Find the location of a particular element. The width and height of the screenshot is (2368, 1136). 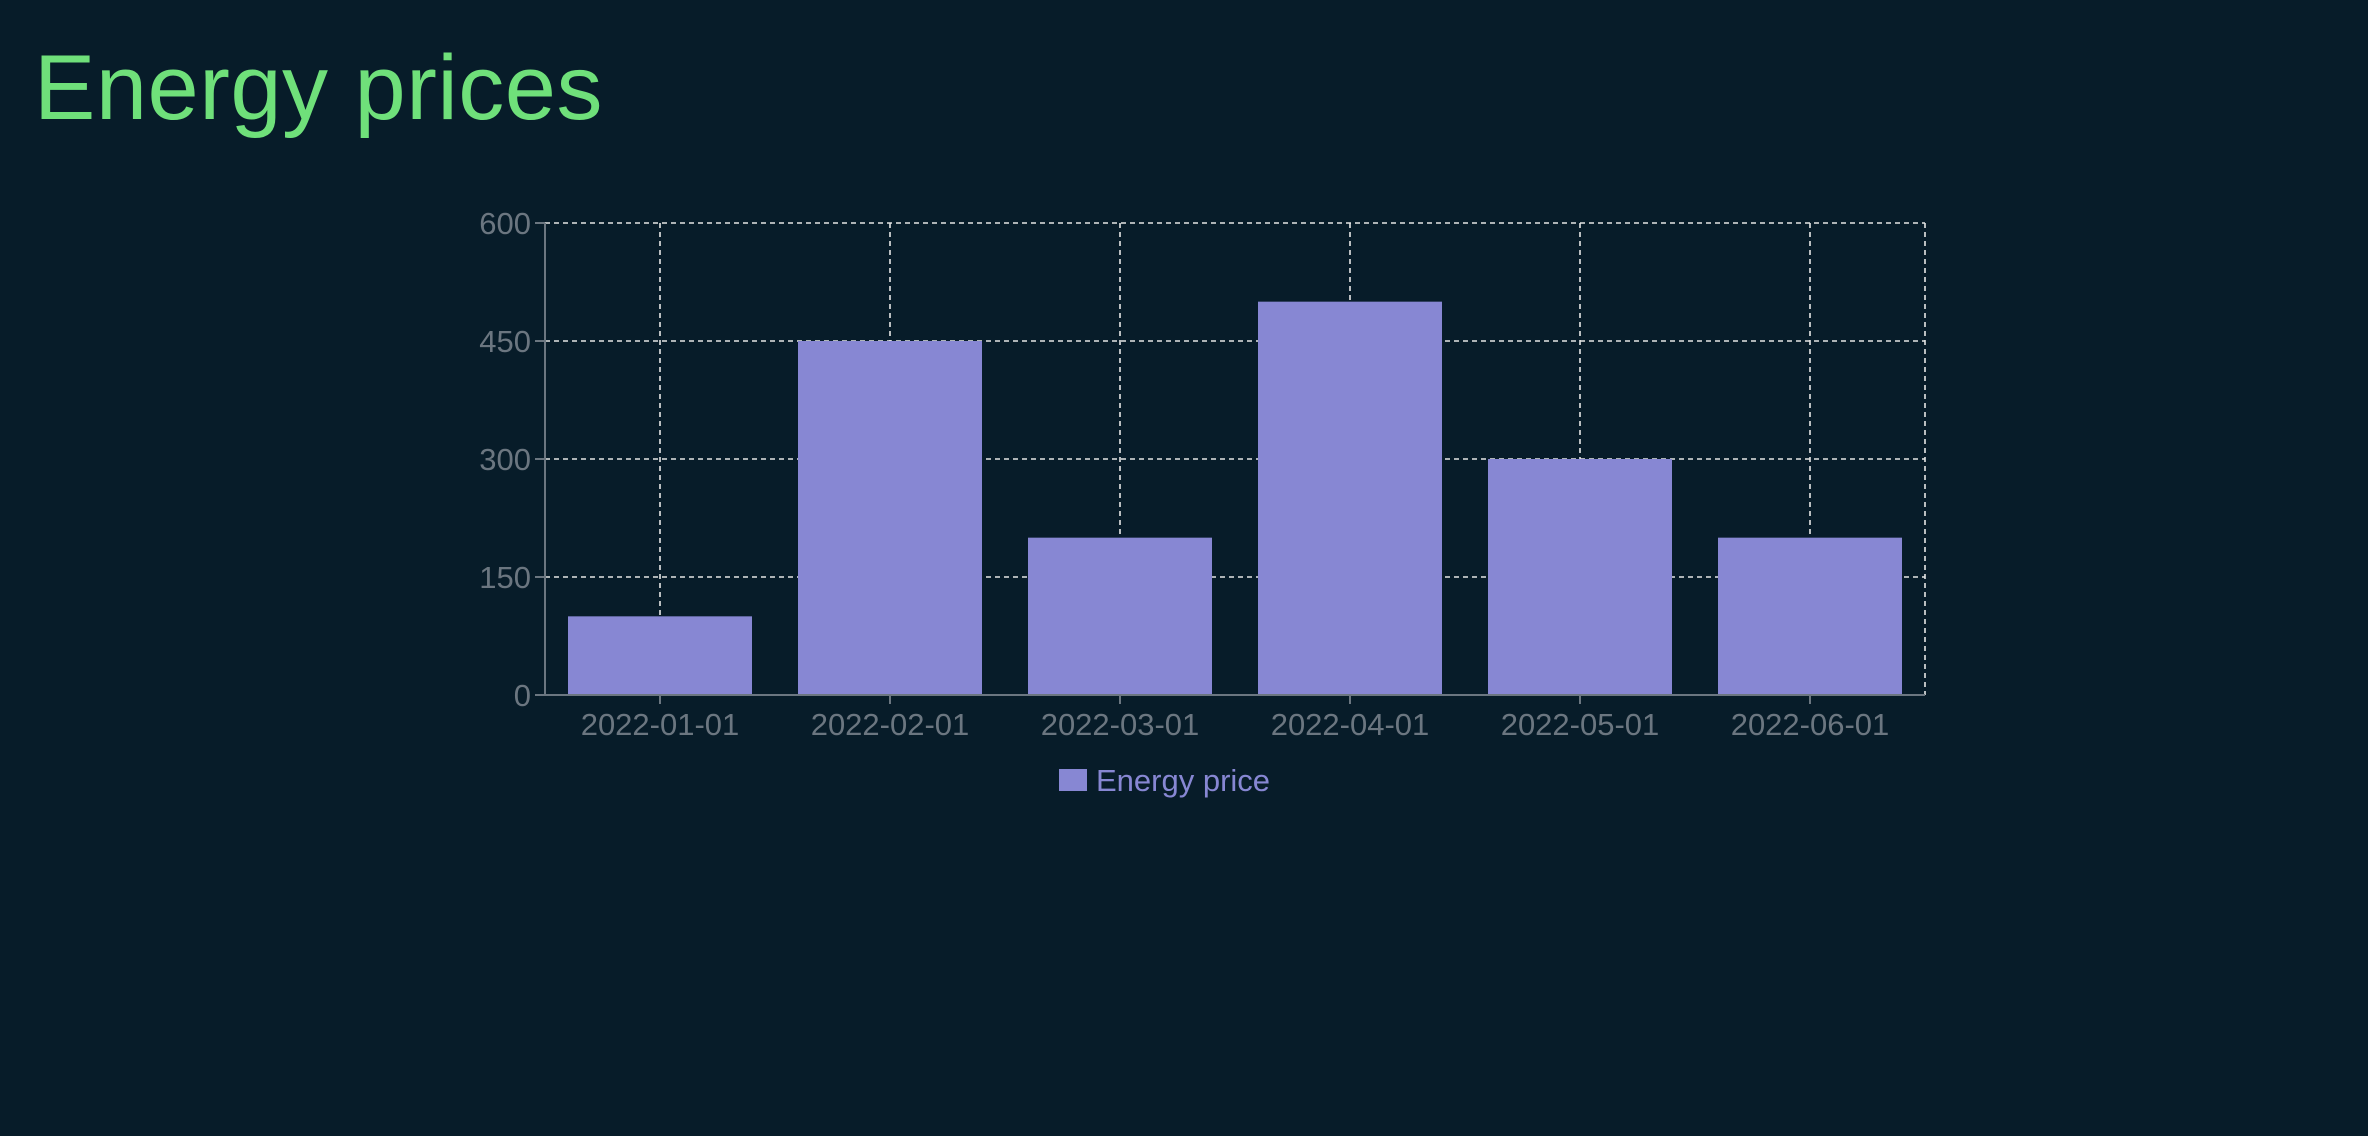

x-tick-label: 2022-06-01 is located at coordinates (1810, 724).